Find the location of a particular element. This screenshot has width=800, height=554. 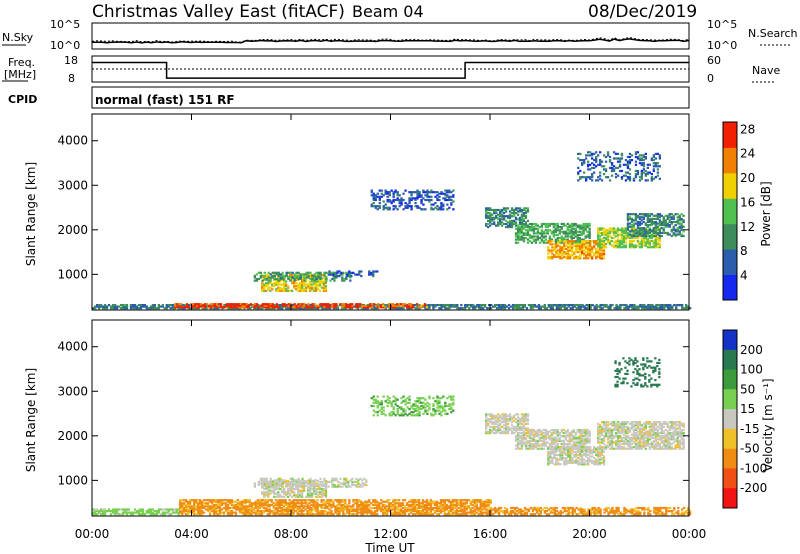

noise-left-tick-bottom: 10^0 is located at coordinates (65, 45).